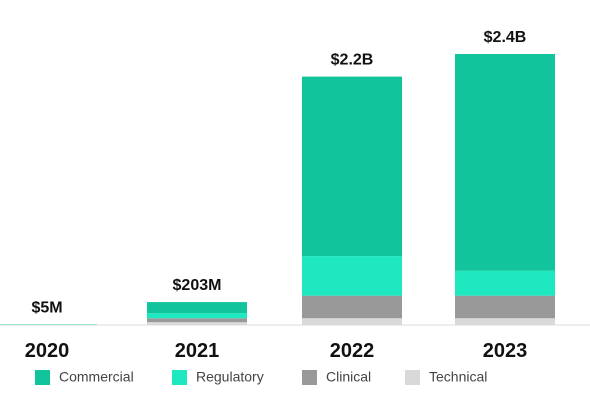 The width and height of the screenshot is (590, 408). Describe the element at coordinates (348, 377) in the screenshot. I see `legend-label: Clinical` at that location.